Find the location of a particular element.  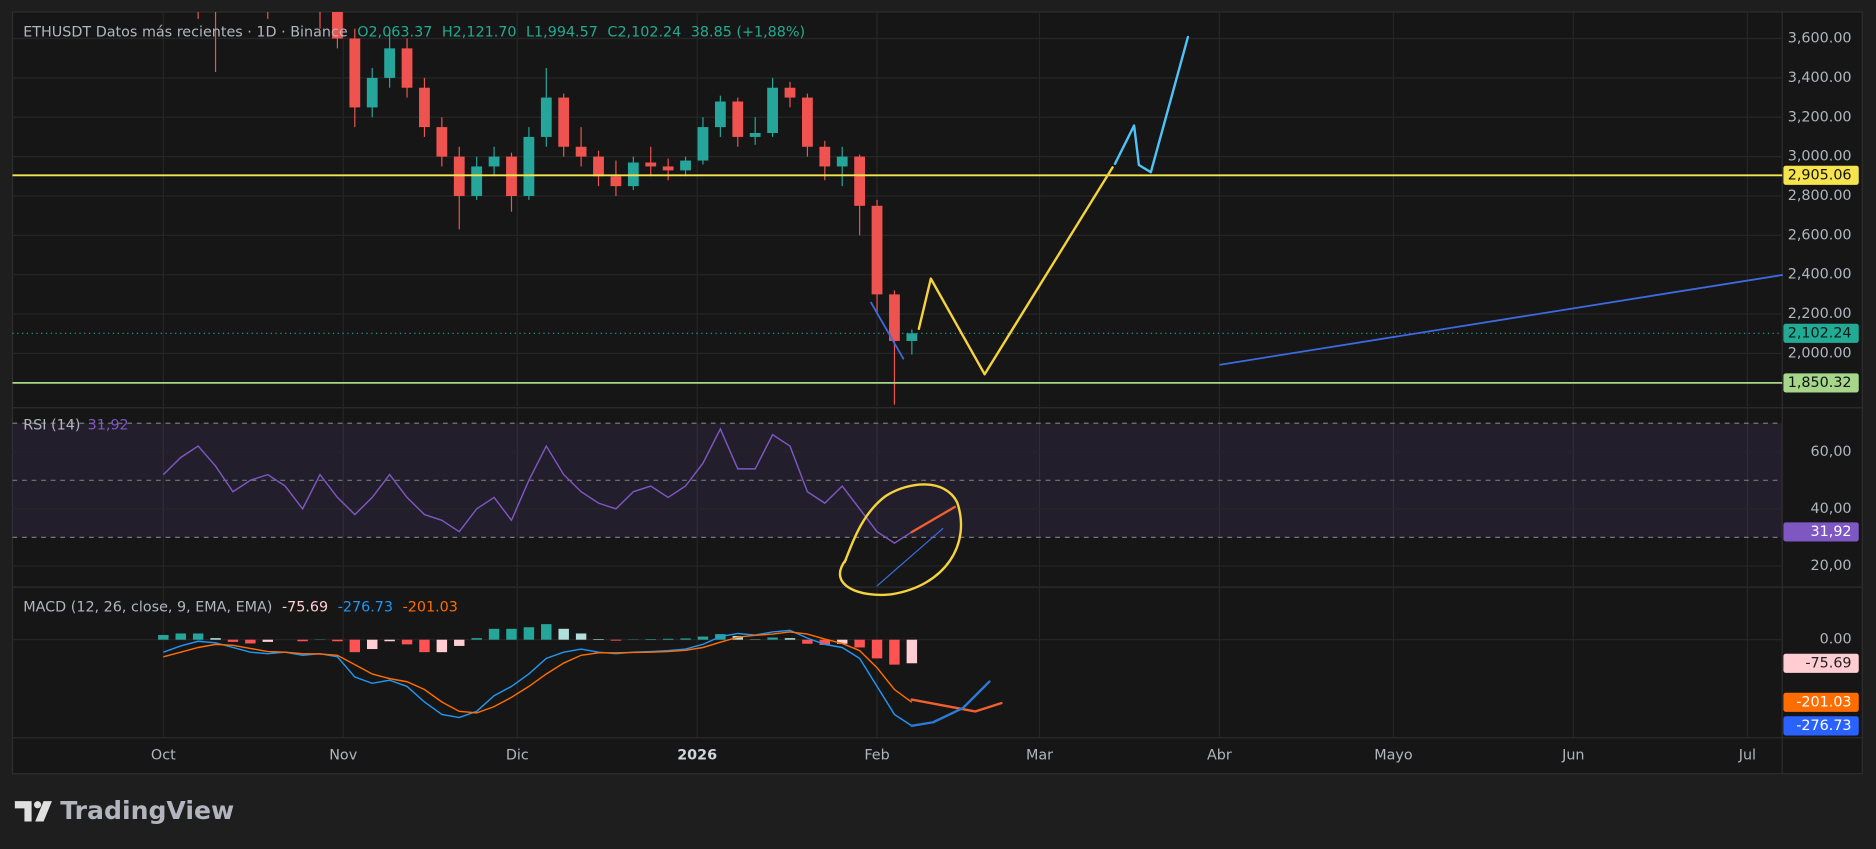

ohlc: H2,121.70 is located at coordinates (479, 32).